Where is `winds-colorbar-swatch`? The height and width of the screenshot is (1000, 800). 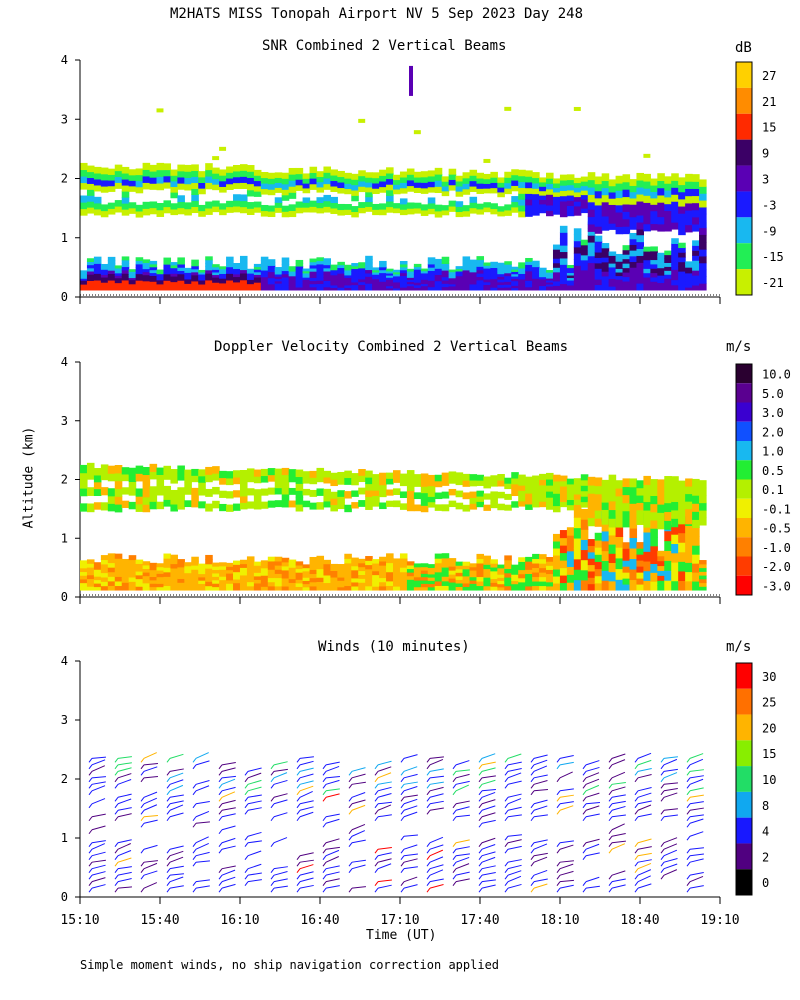
winds-colorbar-swatch is located at coordinates (744, 856).